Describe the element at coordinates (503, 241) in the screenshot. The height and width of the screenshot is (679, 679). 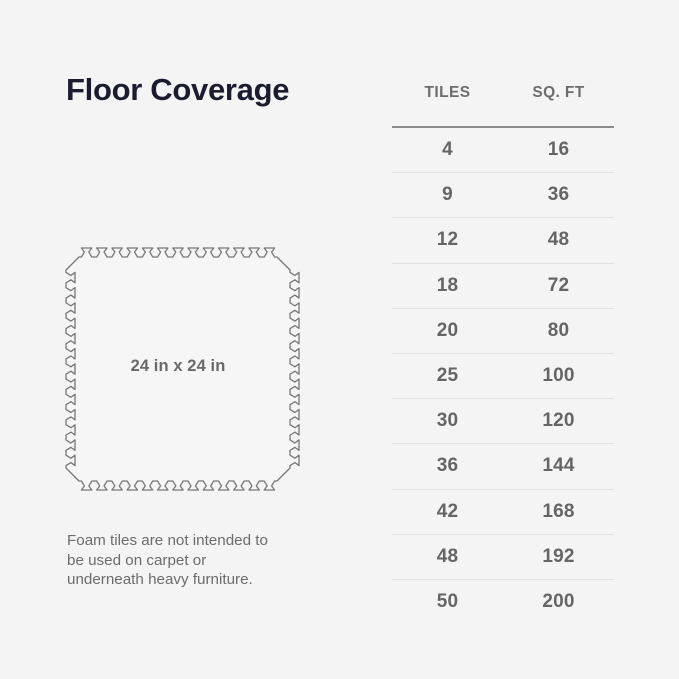
I see `table-row: 12 48` at that location.